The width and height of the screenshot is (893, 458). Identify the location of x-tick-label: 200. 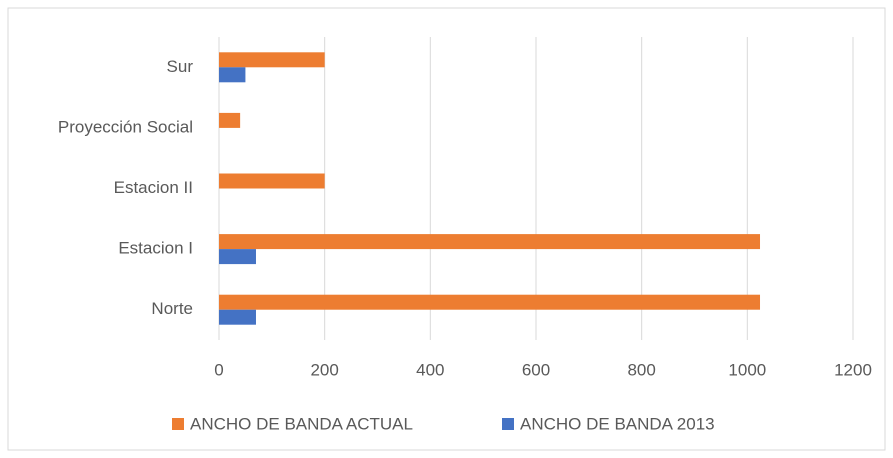
(324, 369).